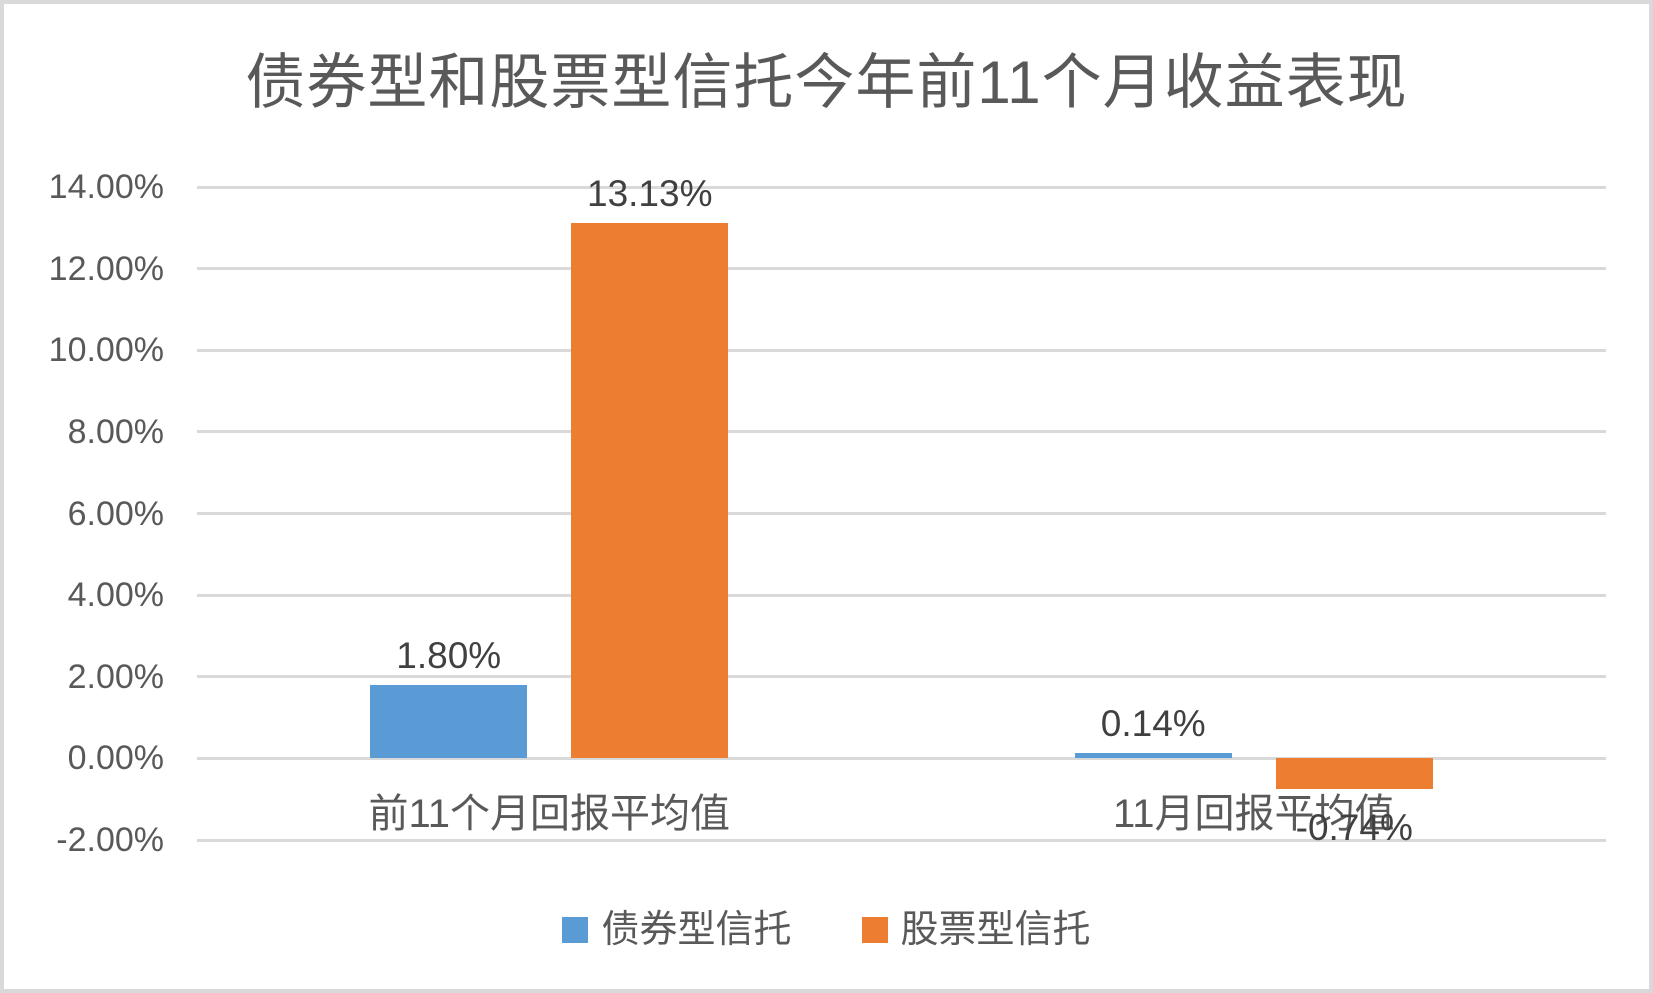  What do you see at coordinates (115, 513) in the screenshot?
I see `y-axis-tick-label: 6.00%` at bounding box center [115, 513].